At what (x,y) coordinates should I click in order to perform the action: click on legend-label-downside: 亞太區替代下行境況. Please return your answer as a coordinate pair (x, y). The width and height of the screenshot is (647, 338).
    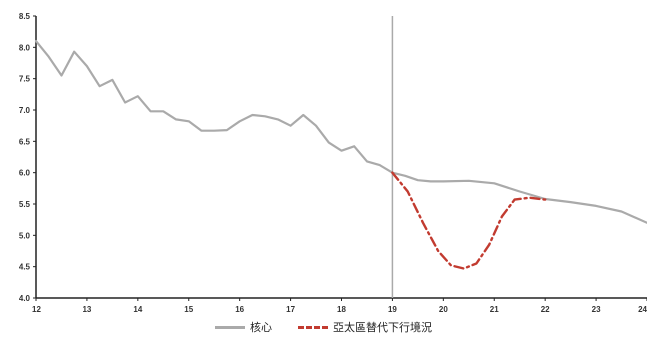
    Looking at the image, I should click on (382, 327).